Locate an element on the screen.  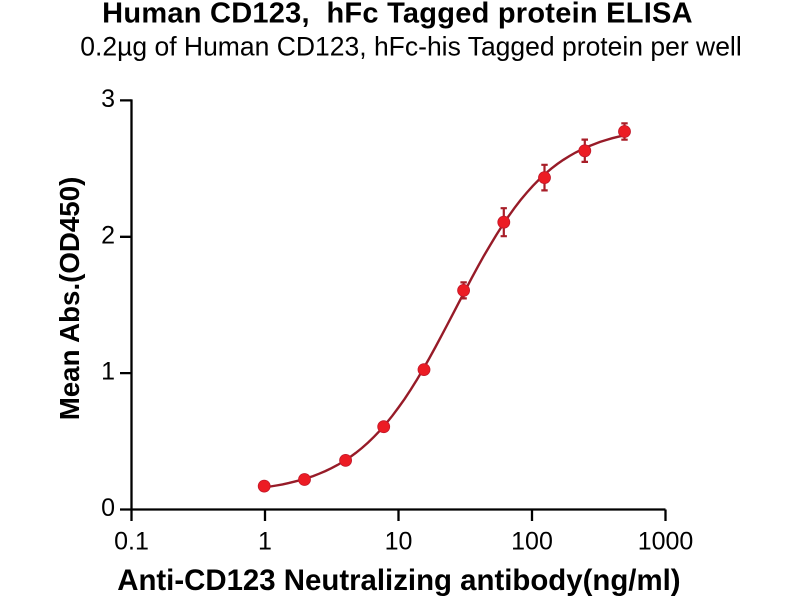
svg-text:Anti-CD123 Neutralizing antibo: Anti-CD123 Neutralizing antibody(ng/ml) is located at coordinates (398, 580).